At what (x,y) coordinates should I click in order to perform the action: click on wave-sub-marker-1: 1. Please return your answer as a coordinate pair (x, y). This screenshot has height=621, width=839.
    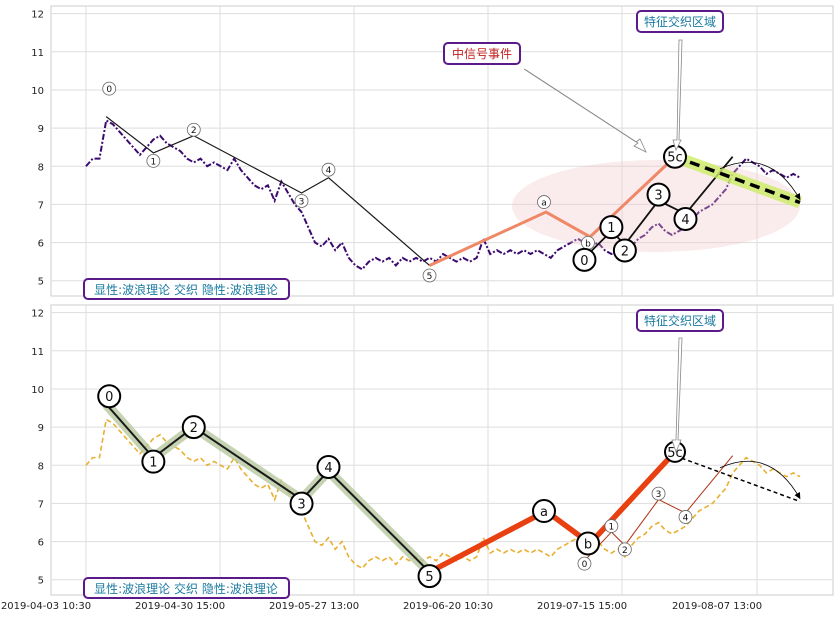
    Looking at the image, I should click on (611, 227).